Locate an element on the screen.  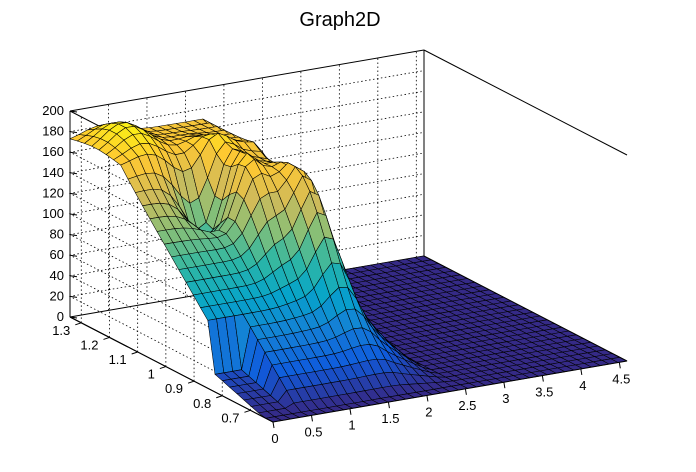
chart-title: Graph2D is located at coordinates (339, 20).